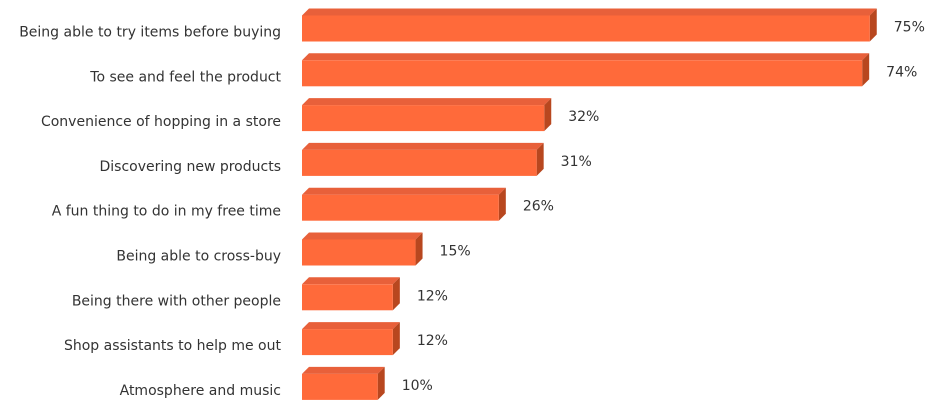  Describe the element at coordinates (583, 117) in the screenshot. I see `value-label: 32%` at that location.